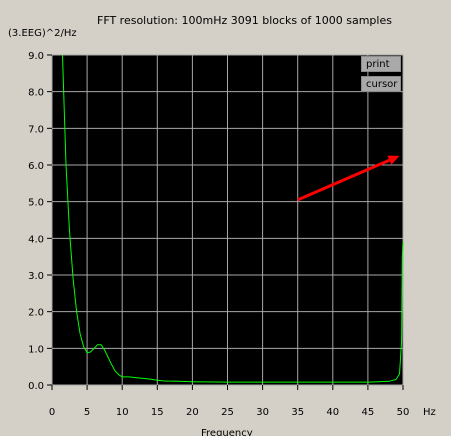 The height and width of the screenshot is (436, 451). What do you see at coordinates (429, 412) in the screenshot?
I see `x-axis-unit: Hz` at bounding box center [429, 412].